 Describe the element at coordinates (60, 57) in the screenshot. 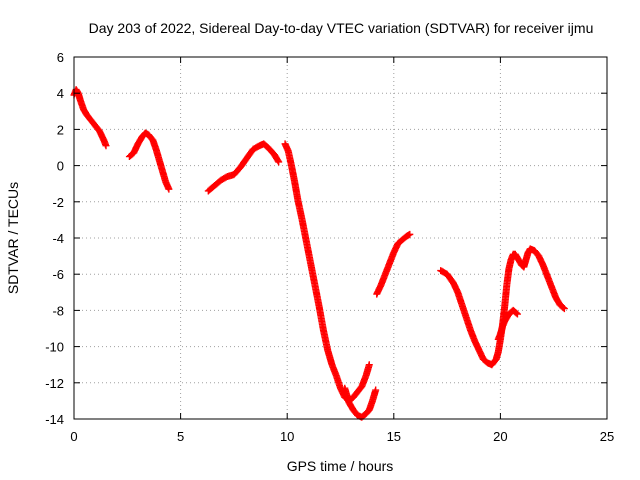

I see `y-tick-label: 6` at that location.